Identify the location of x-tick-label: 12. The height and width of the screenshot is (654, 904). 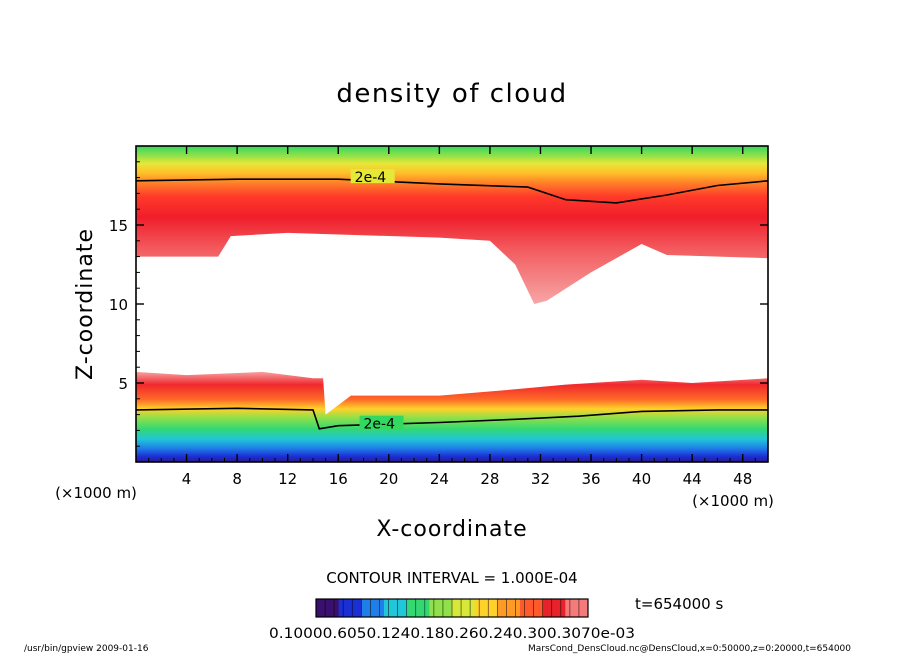
(287, 479).